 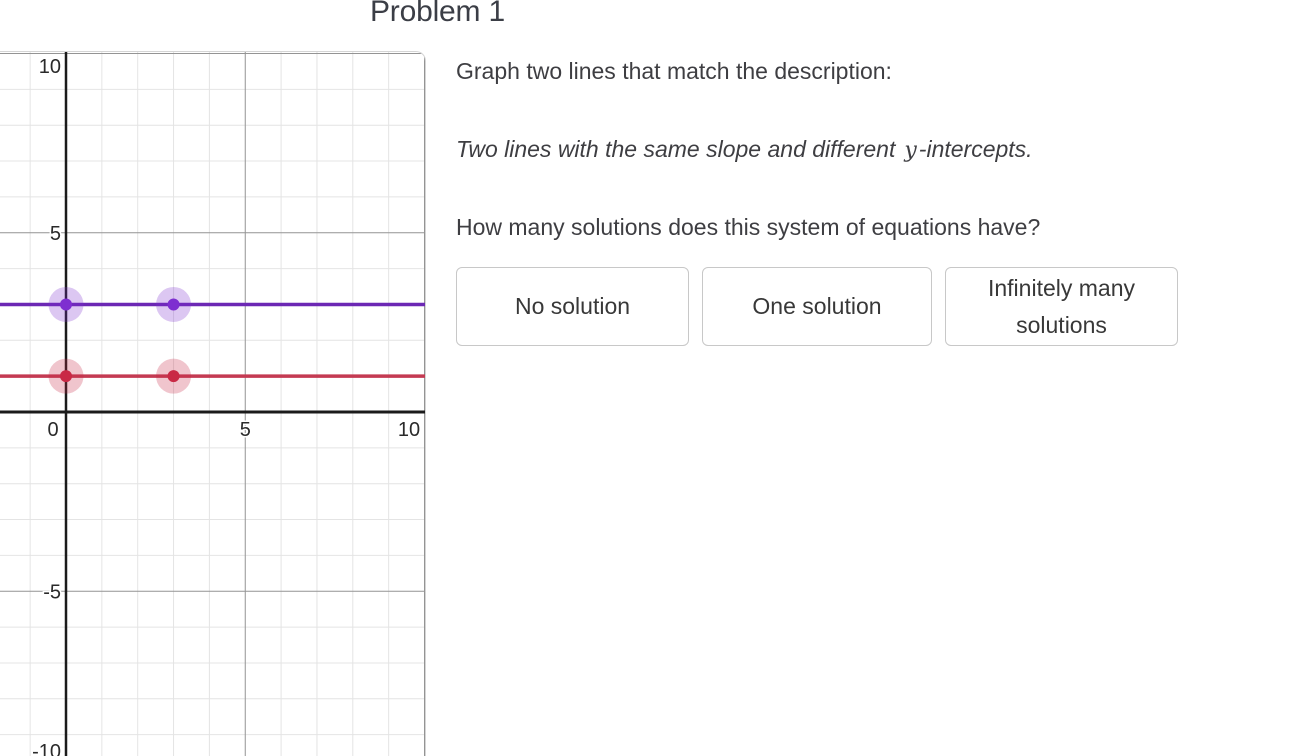 I want to click on page-title: Problem 1, so click(x=437, y=14).